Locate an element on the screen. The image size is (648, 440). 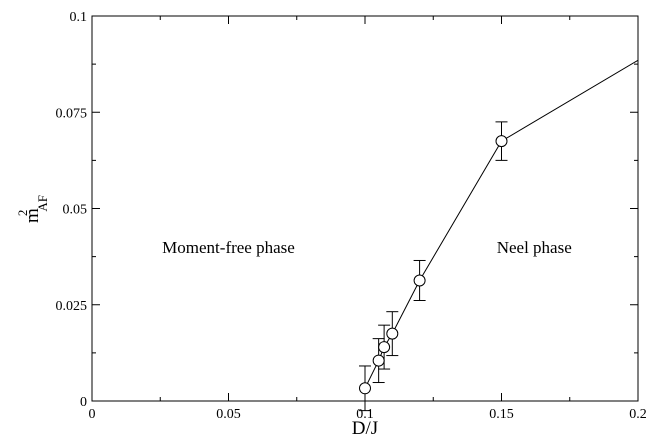
annotation-label: Moment-free phase is located at coordinates (228, 247).